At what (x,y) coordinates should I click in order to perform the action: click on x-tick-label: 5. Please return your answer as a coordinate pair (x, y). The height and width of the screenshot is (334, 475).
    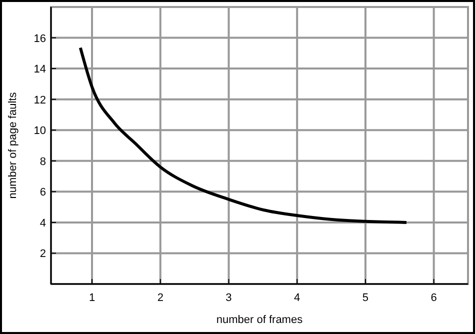
    Looking at the image, I should click on (365, 298).